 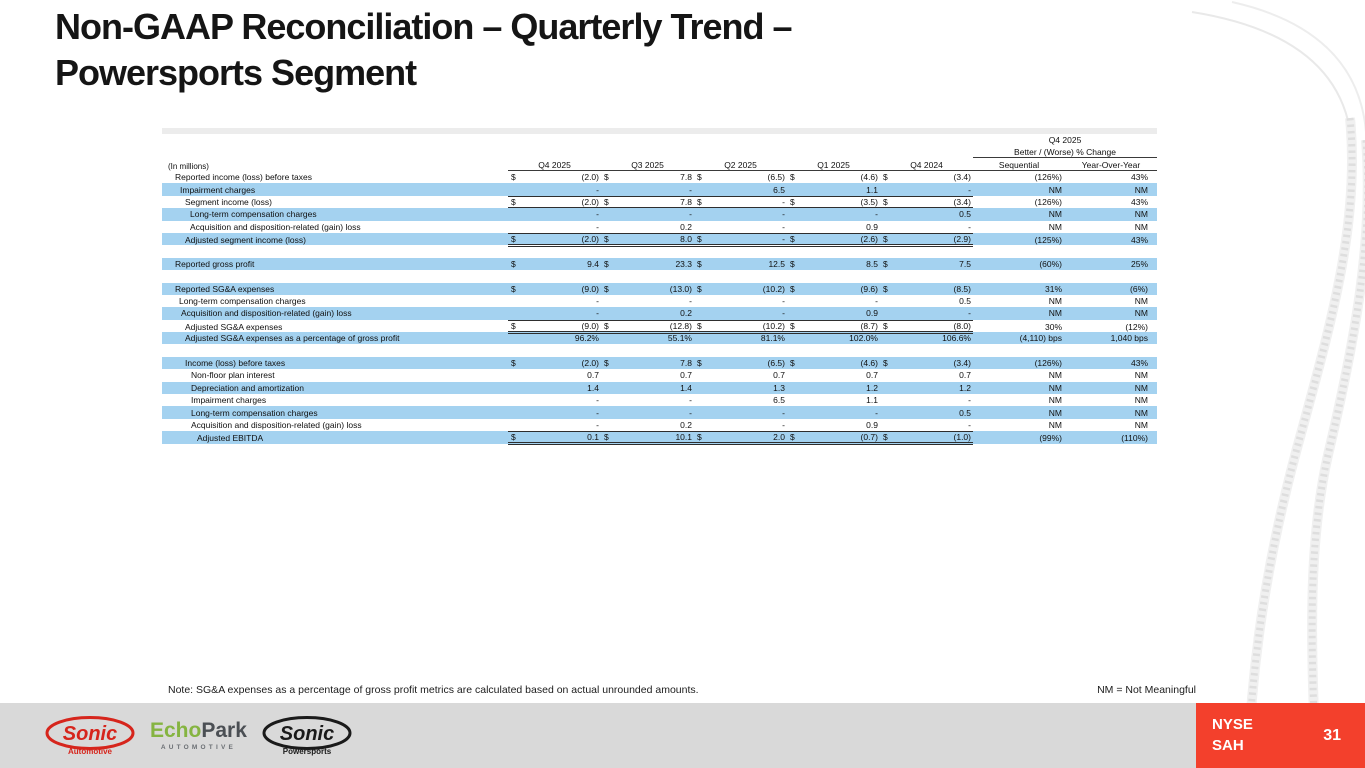 What do you see at coordinates (962, 437) in the screenshot?
I see `value-cell: (1.0)` at bounding box center [962, 437].